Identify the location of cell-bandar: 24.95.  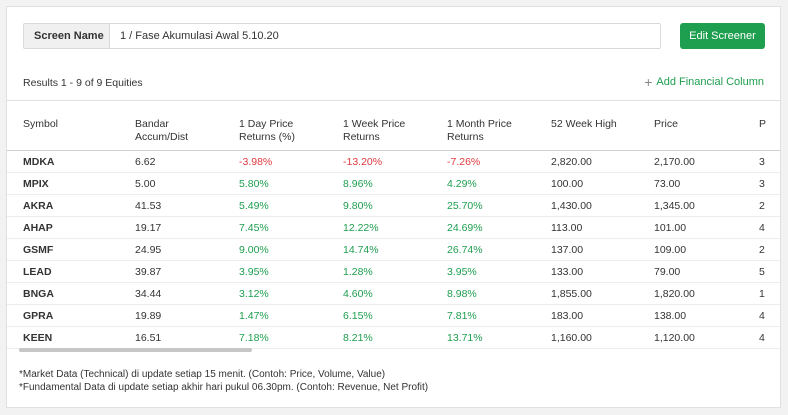
(148, 250).